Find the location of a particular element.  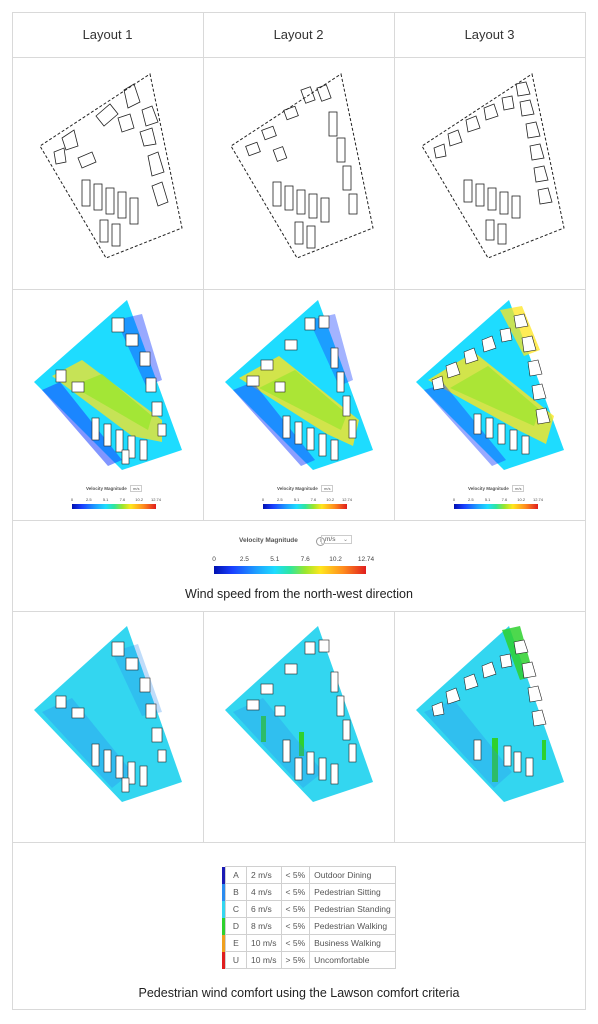

info-icon: i is located at coordinates (320, 541).